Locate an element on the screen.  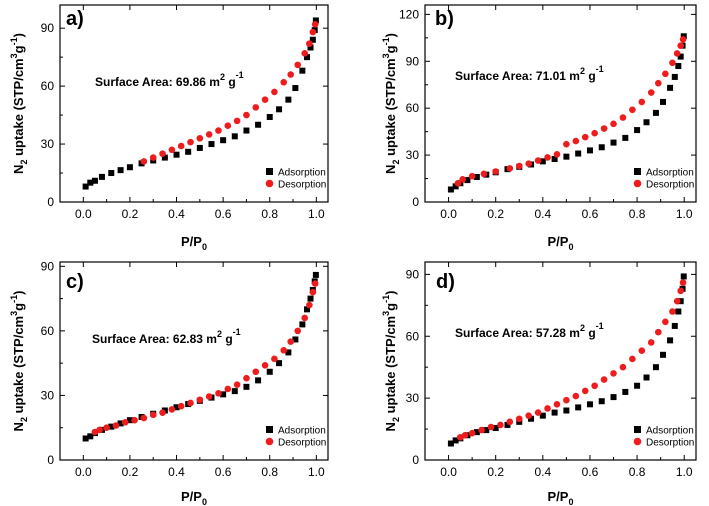
panel-label: c) is located at coordinates (75, 282).